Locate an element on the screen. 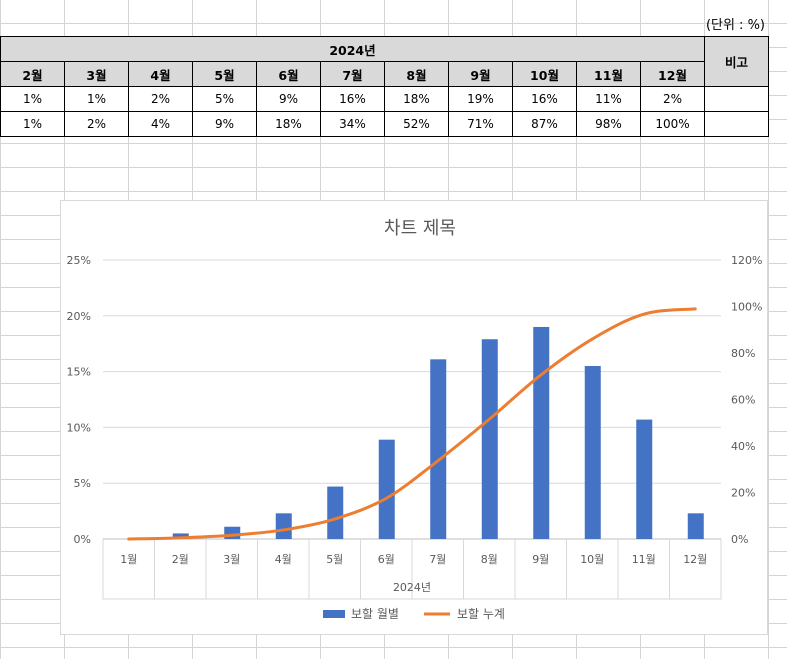 This screenshot has width=787, height=659. x-tick-label: 12월 is located at coordinates (695, 559).